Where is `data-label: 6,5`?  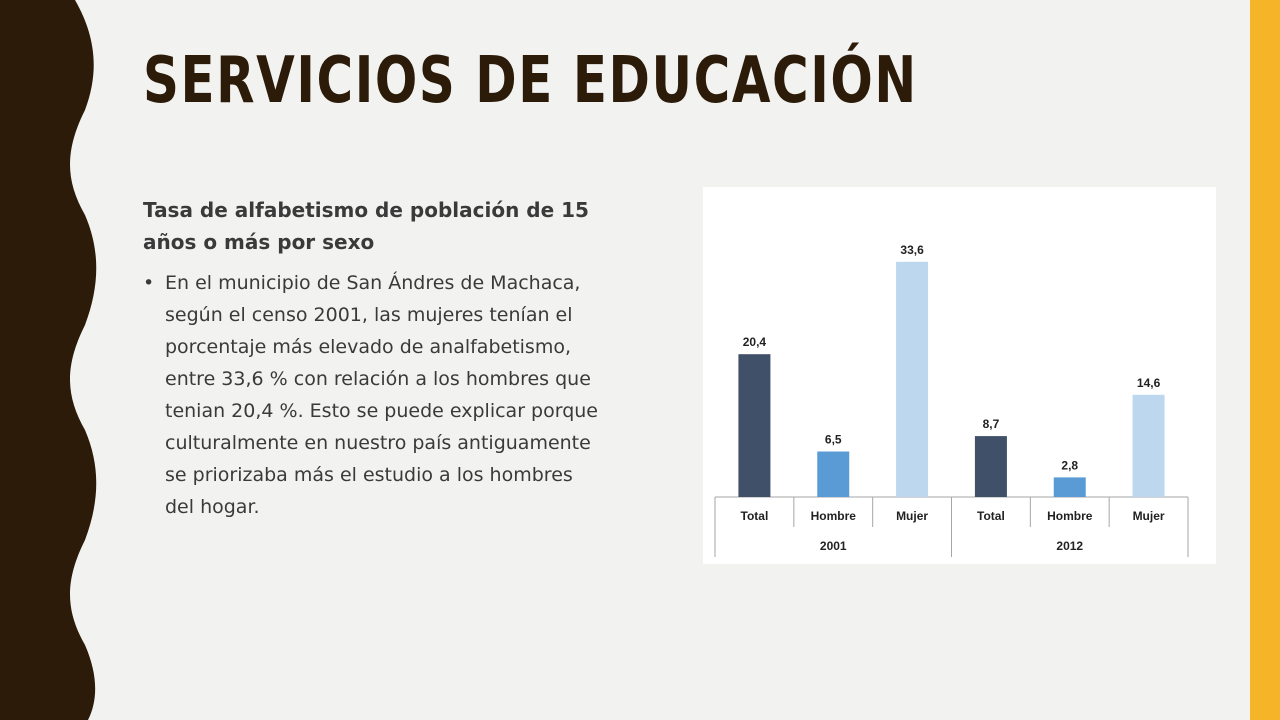 data-label: 6,5 is located at coordinates (833, 440).